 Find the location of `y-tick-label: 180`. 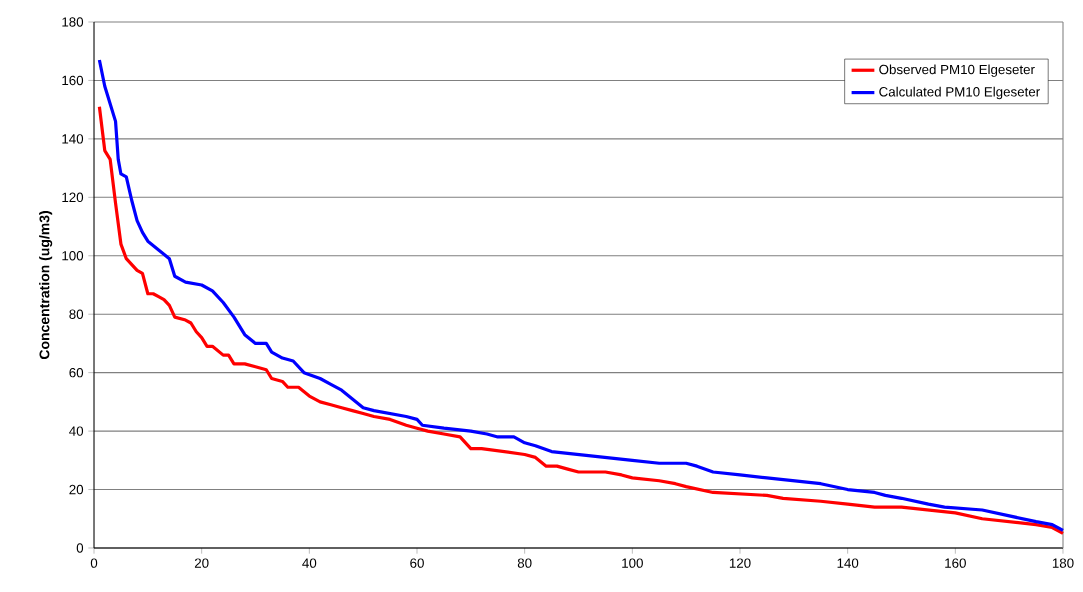

y-tick-label: 180 is located at coordinates (73, 22).